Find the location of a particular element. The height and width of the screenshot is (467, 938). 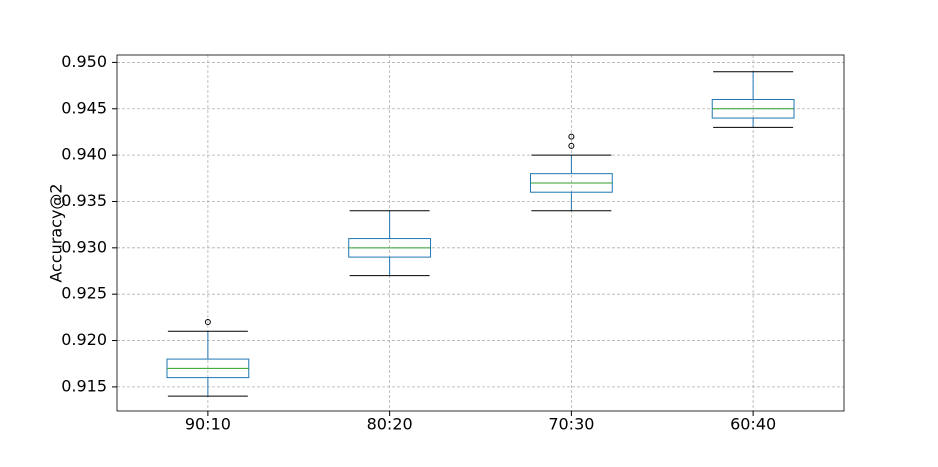

x-tick-label: 90:10 is located at coordinates (208, 424).